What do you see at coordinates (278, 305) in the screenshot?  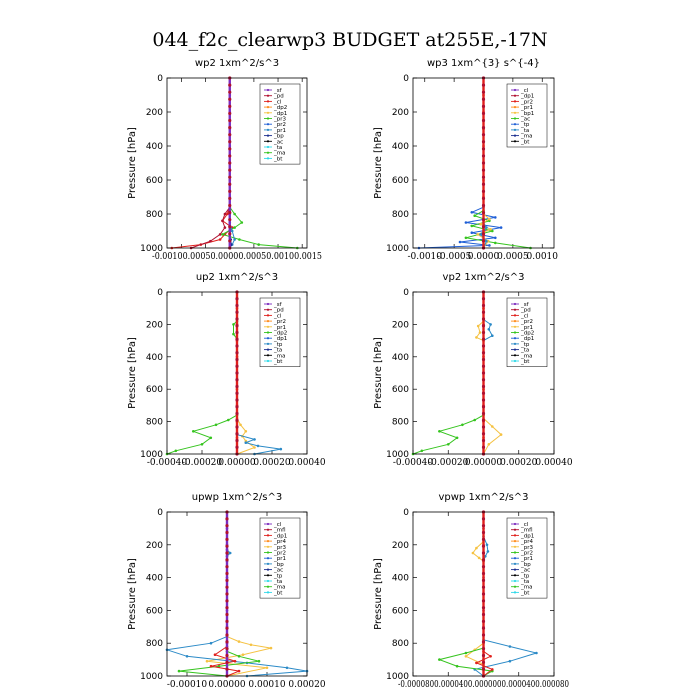 I see `legend-label: _sf` at bounding box center [278, 305].